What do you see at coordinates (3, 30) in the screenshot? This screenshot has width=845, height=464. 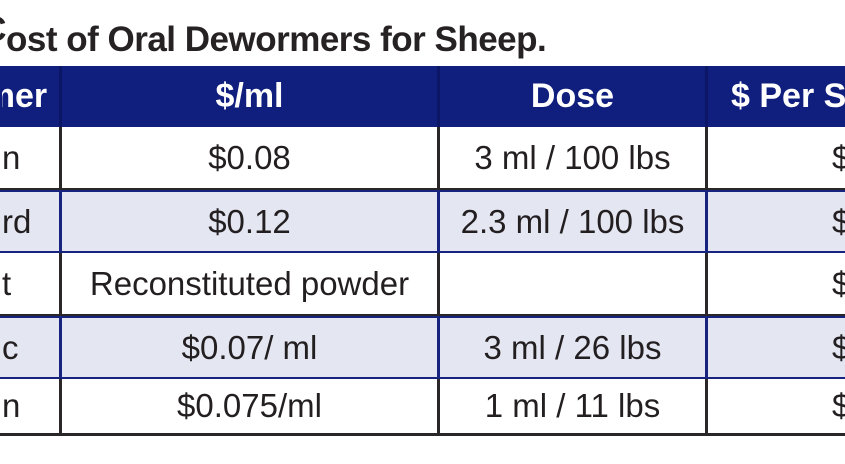 I see `clipped-letter-c: C` at bounding box center [3, 30].